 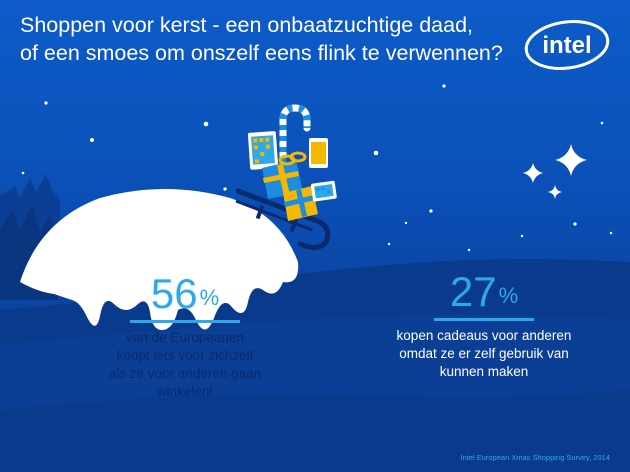 I want to click on intel-logo-text: intel, so click(x=566, y=45).